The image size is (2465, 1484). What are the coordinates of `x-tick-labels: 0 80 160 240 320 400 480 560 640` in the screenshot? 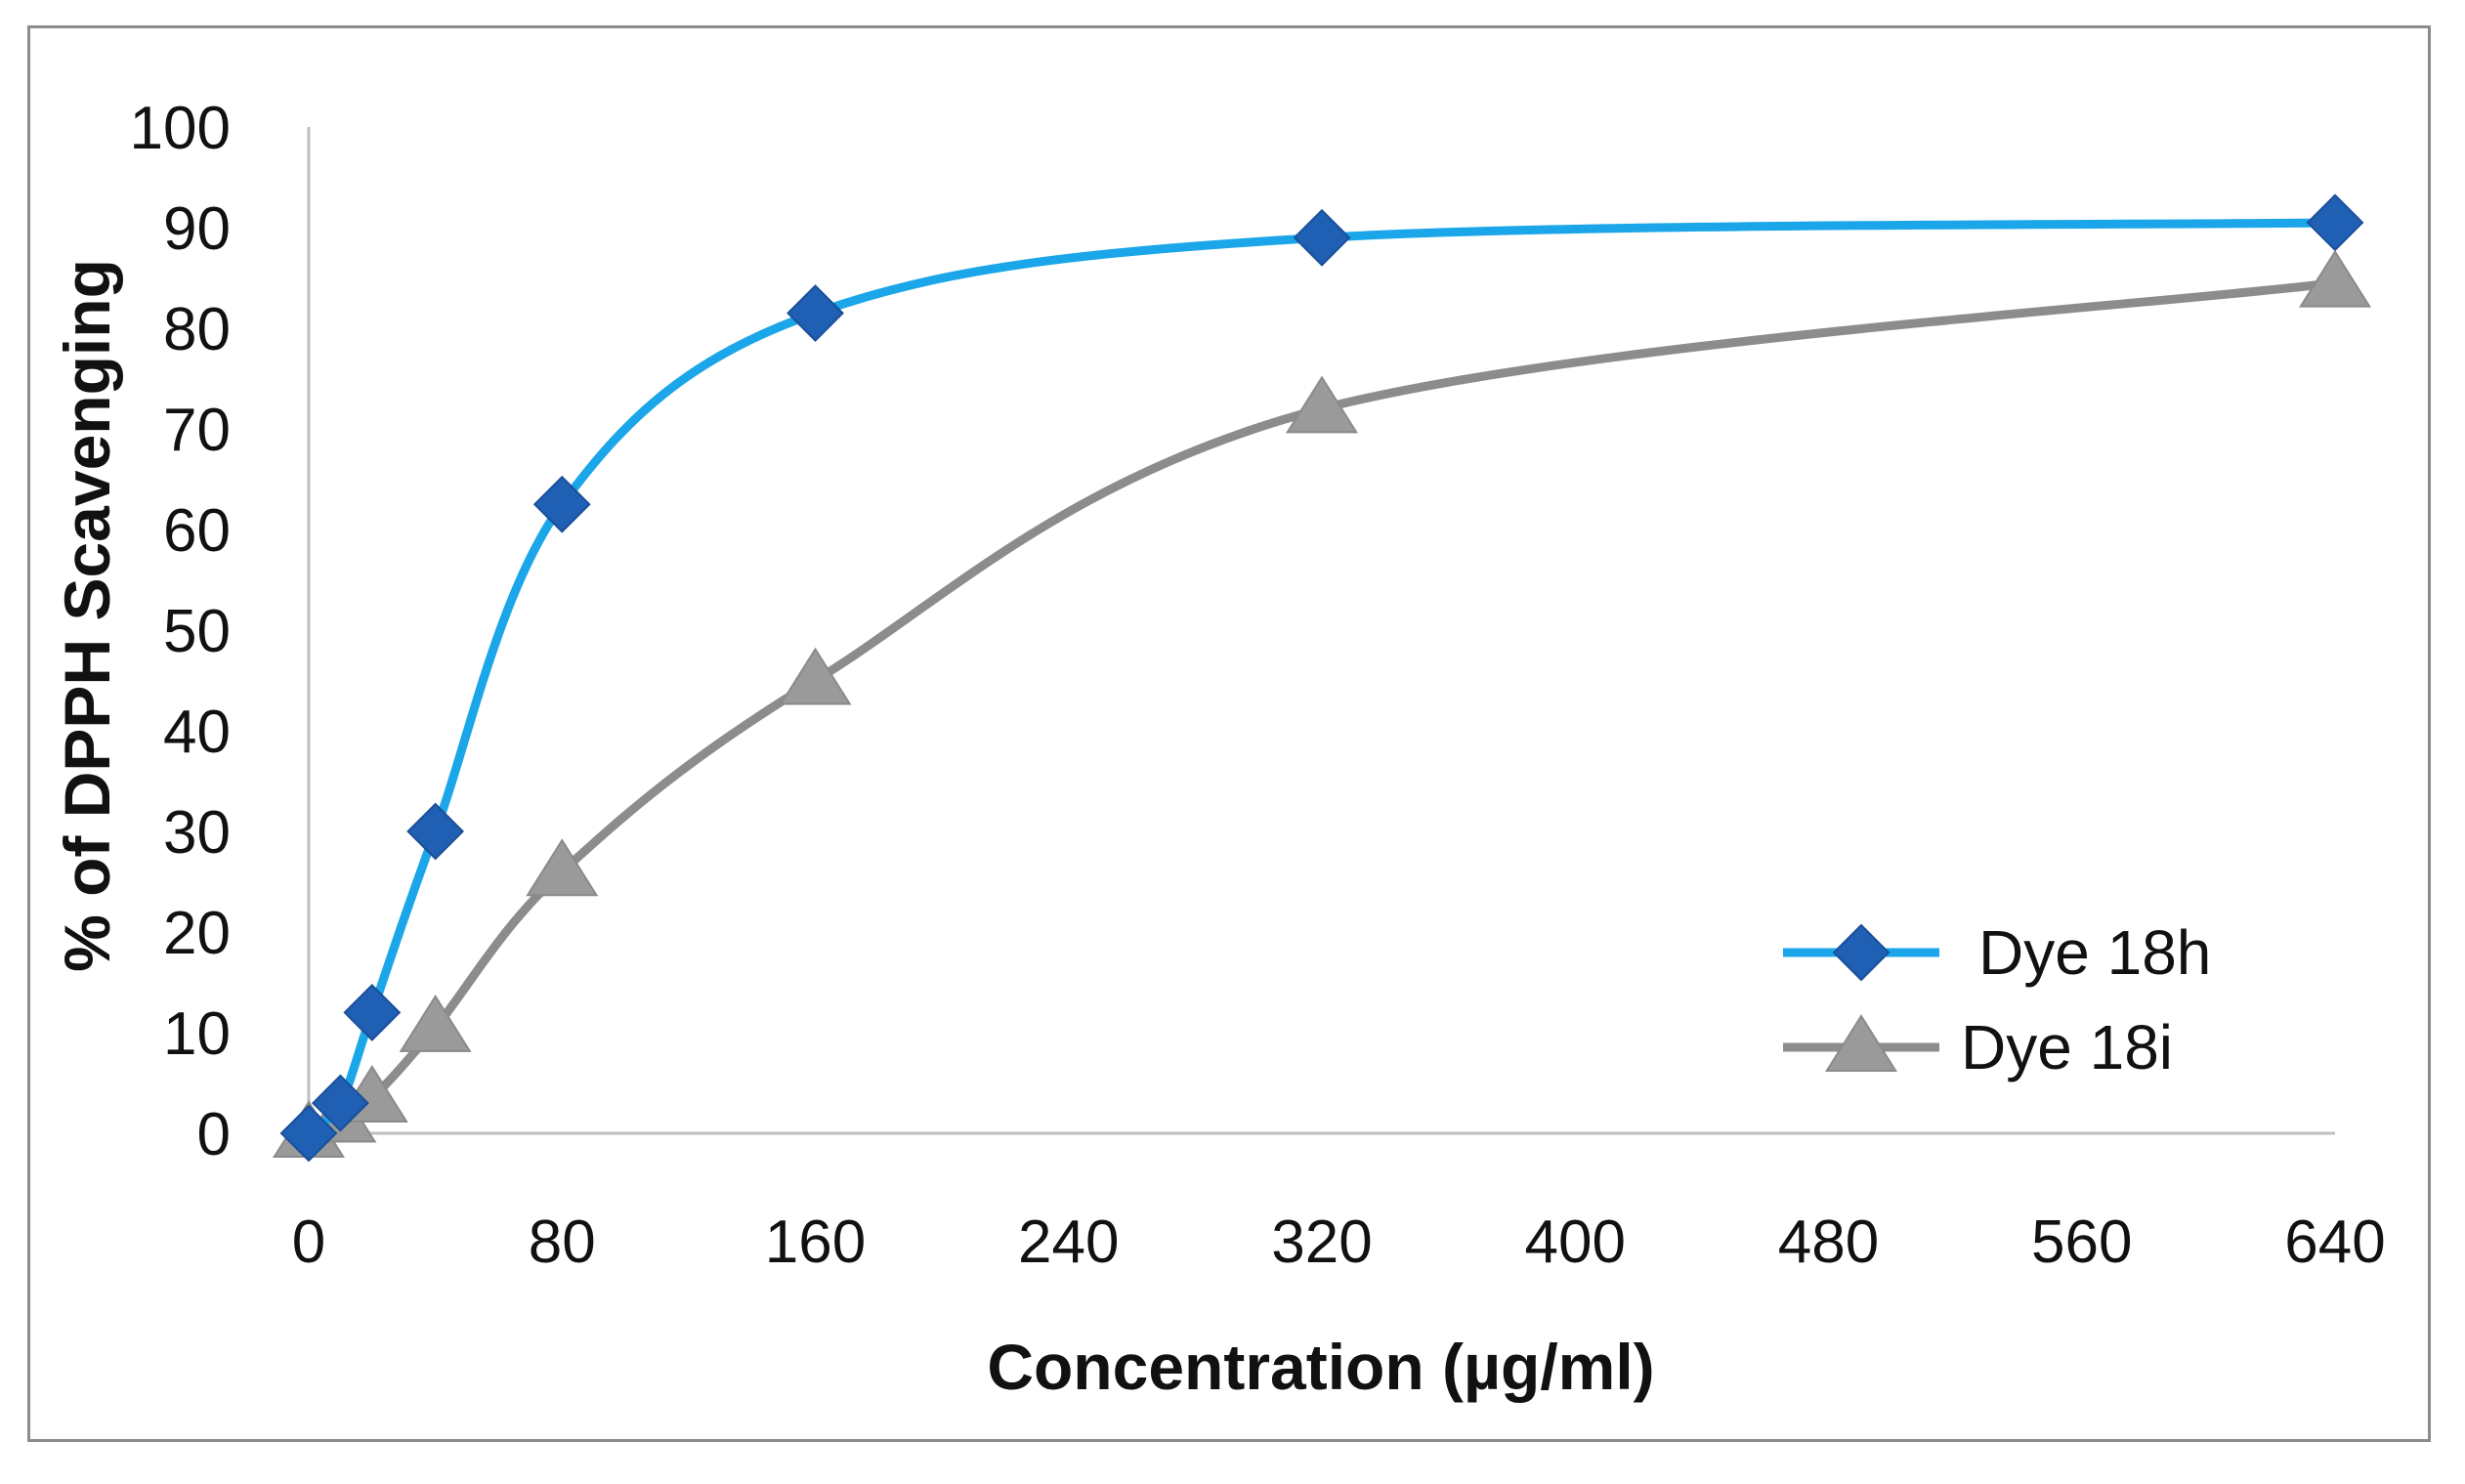 It's located at (1339, 1242).